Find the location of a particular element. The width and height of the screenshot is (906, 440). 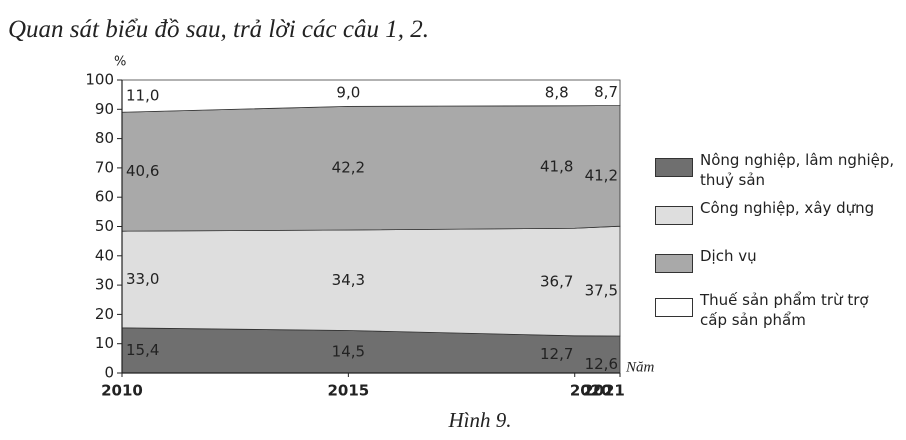

y-tick-label: 30 is located at coordinates (104, 285).